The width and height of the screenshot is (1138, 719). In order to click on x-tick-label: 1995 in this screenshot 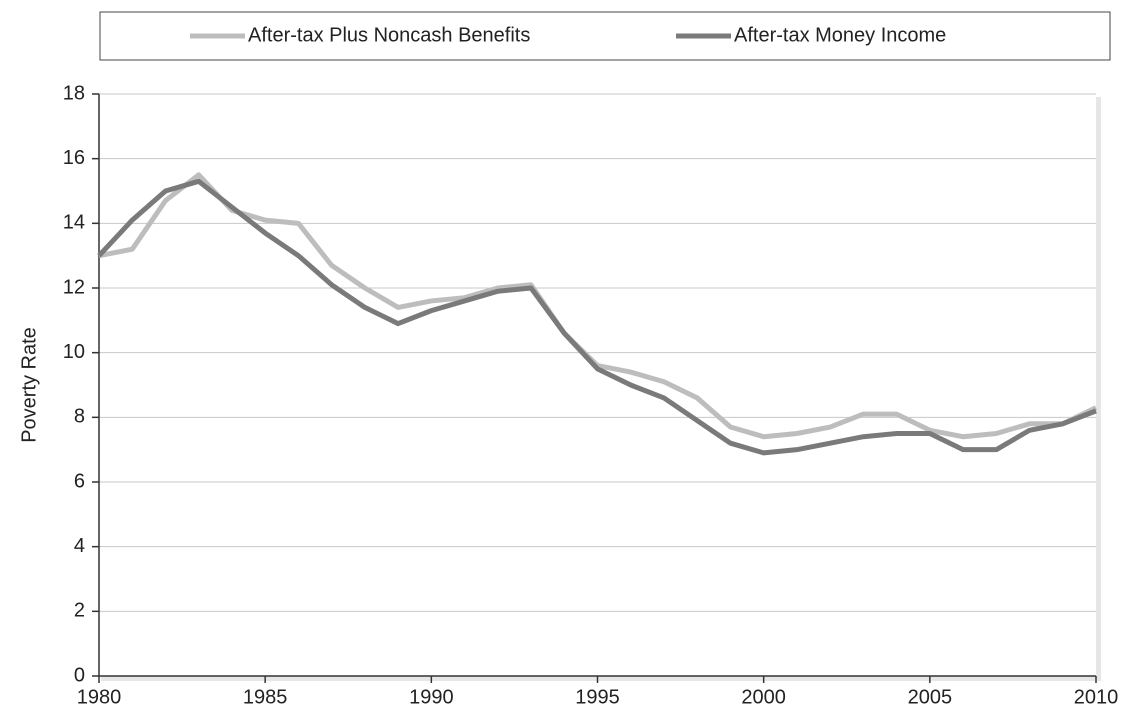, I will do `click(597, 697)`.